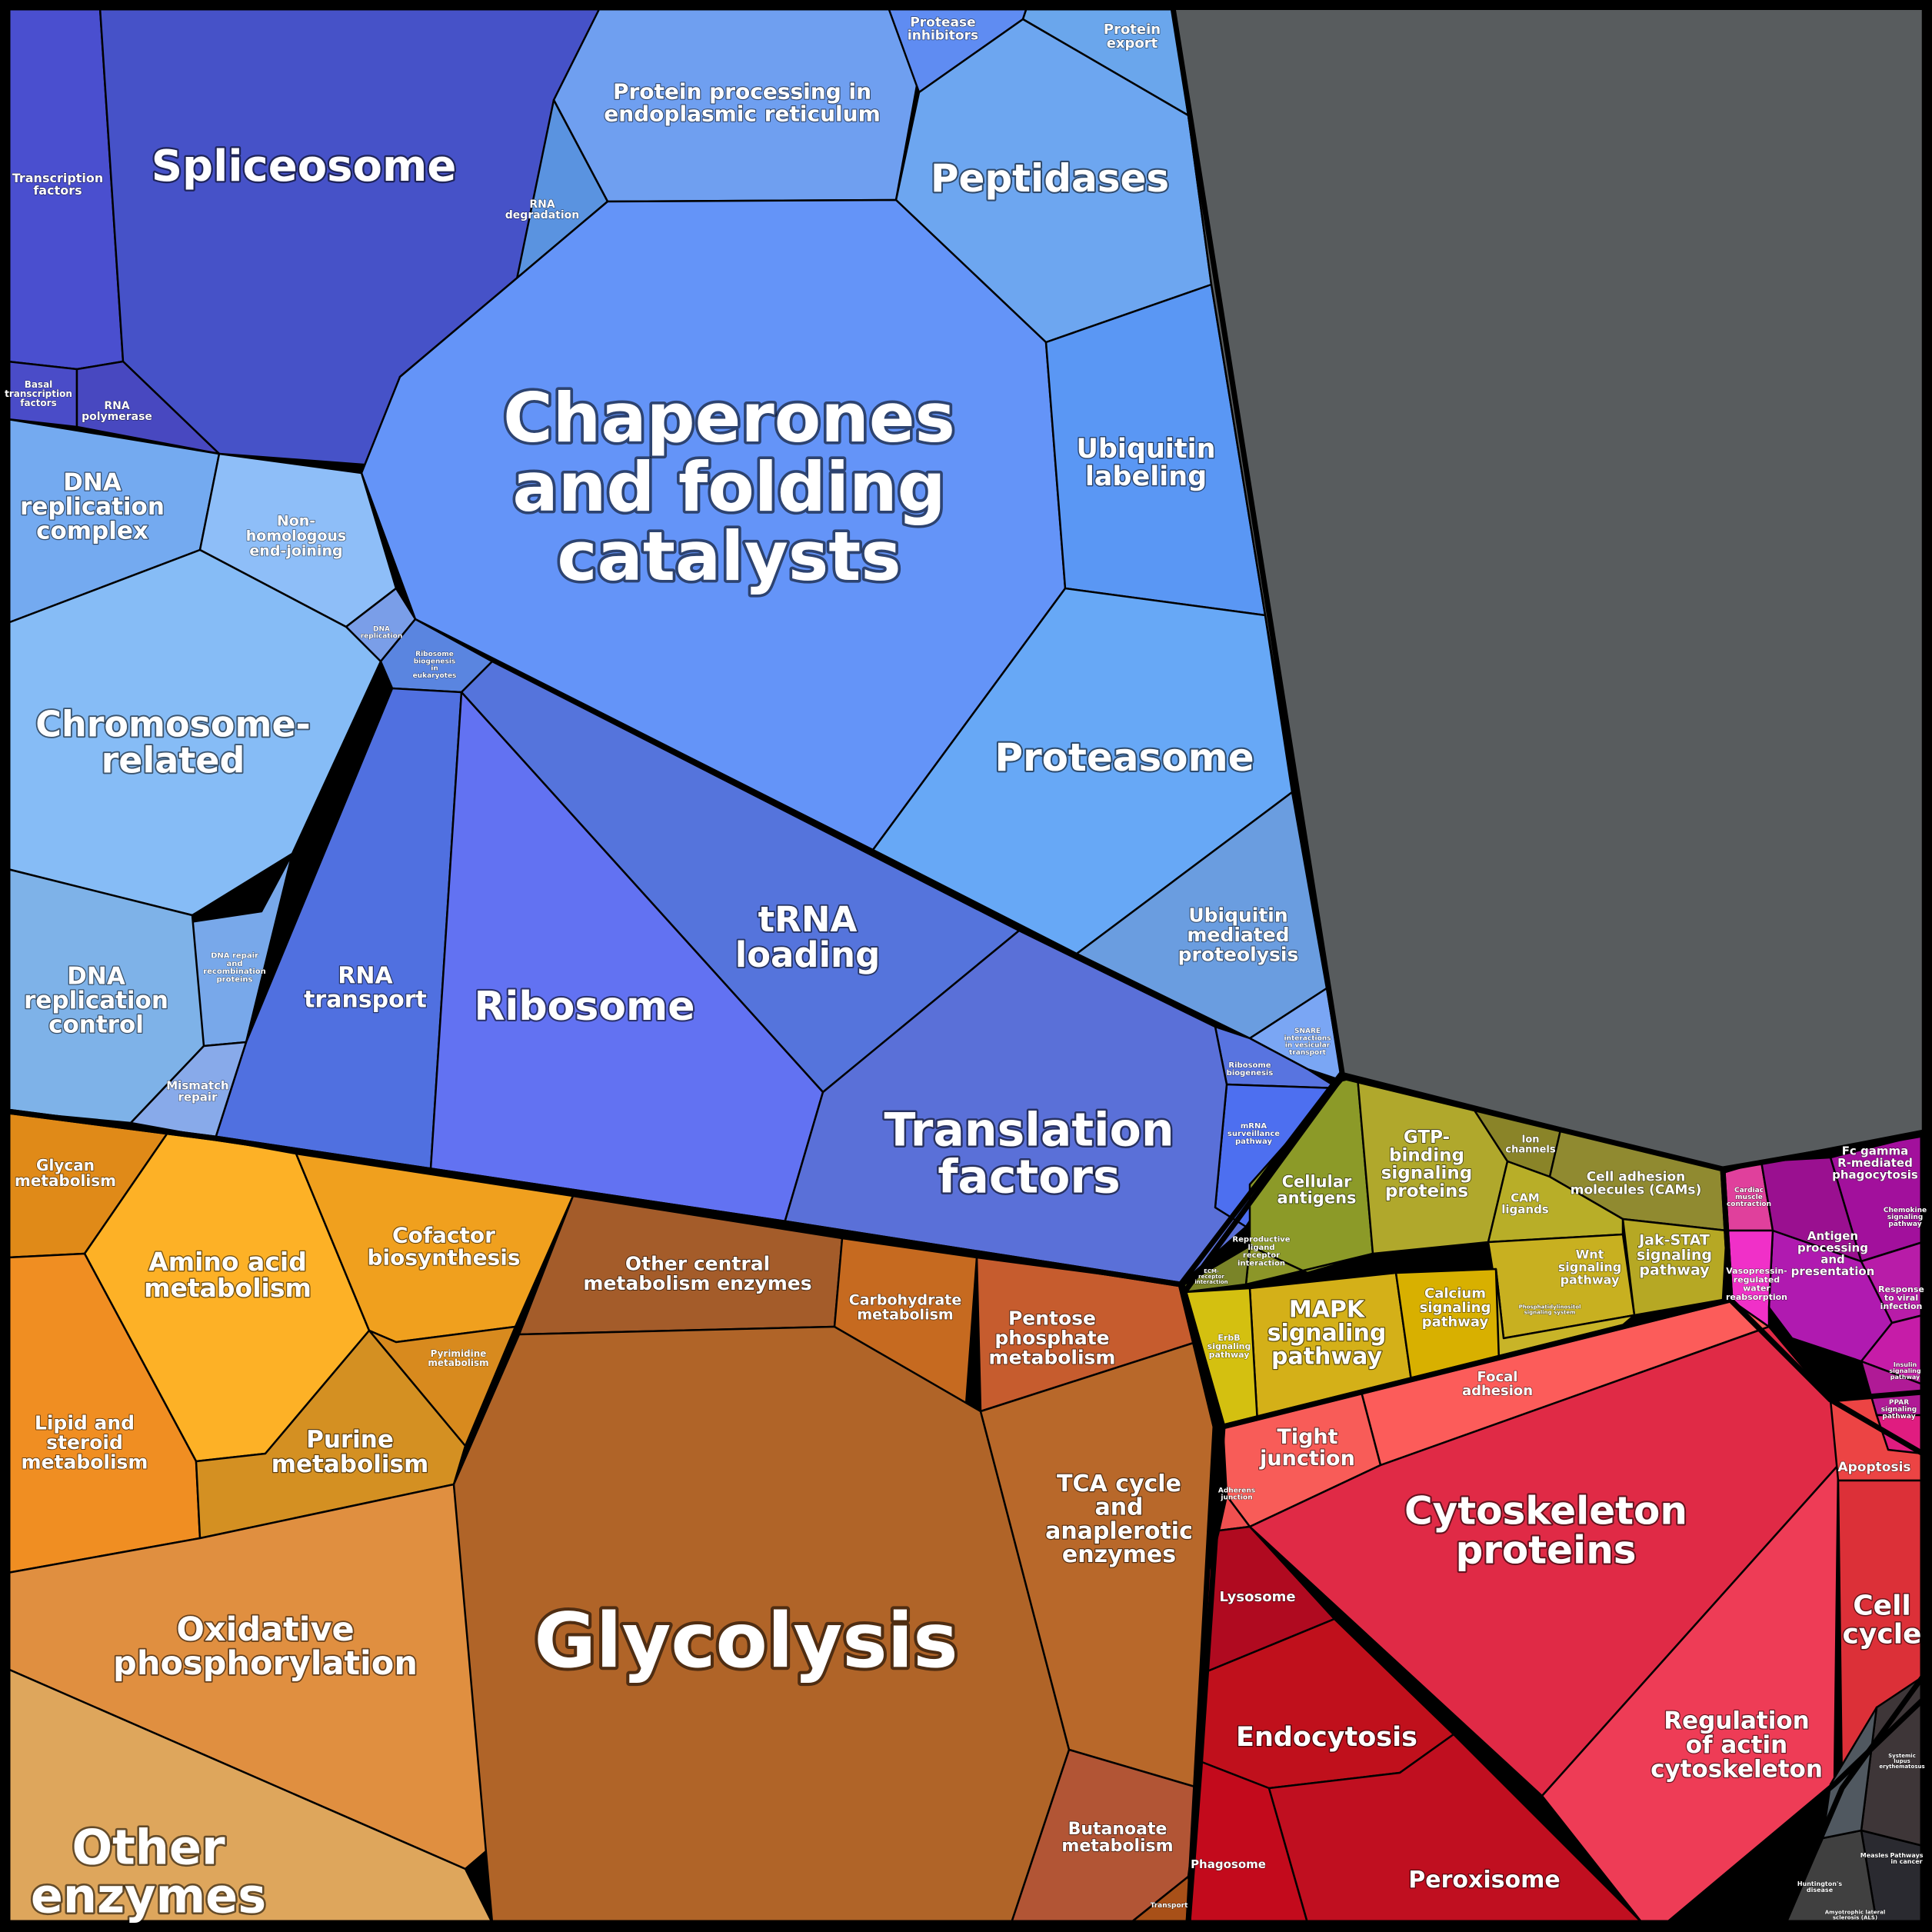  What do you see at coordinates (1228, 1864) in the screenshot?
I see `label-phagosome: Phagosome` at bounding box center [1228, 1864].